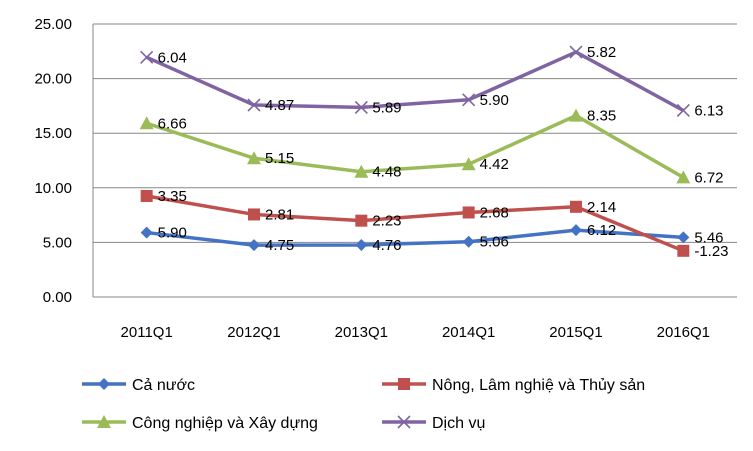  What do you see at coordinates (53, 24) in the screenshot?
I see `y-tick-label: 25.00` at bounding box center [53, 24].